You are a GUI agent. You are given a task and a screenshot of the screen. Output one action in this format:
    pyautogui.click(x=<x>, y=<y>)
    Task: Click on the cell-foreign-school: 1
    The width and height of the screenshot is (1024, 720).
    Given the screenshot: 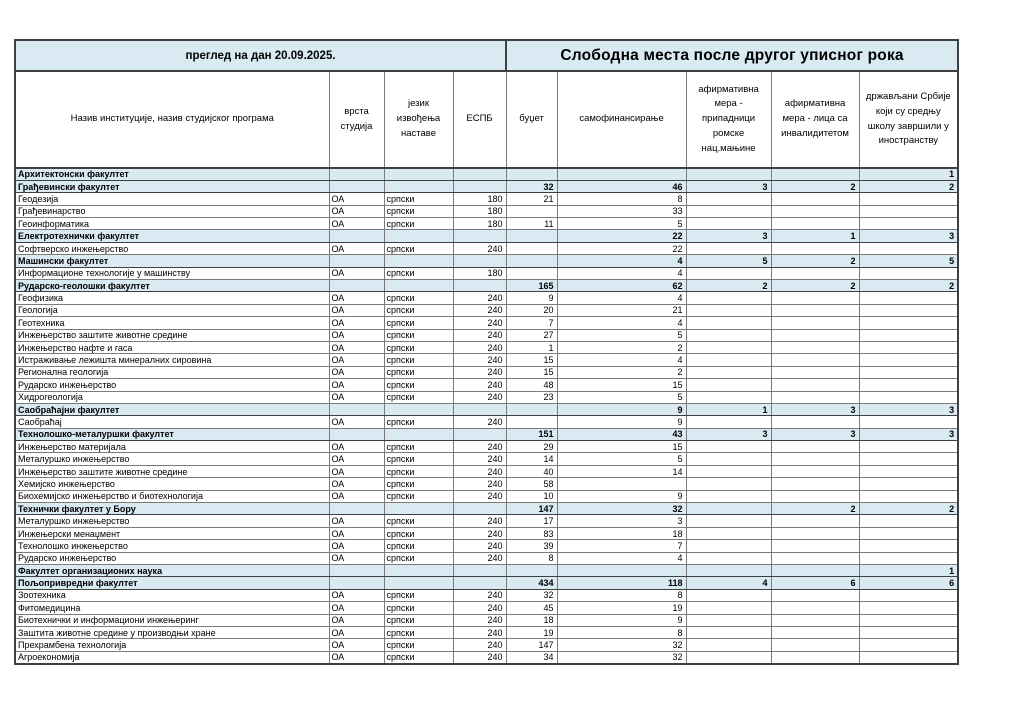 What is the action you would take?
    pyautogui.click(x=908, y=174)
    